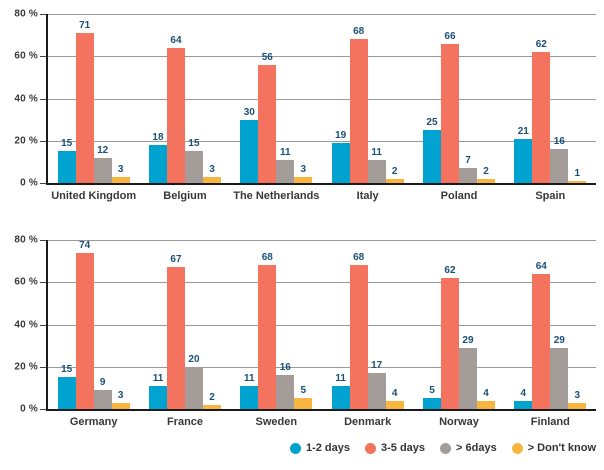 The image size is (604, 470). Describe the element at coordinates (185, 422) in the screenshot. I see `x-axis-label: France` at that location.